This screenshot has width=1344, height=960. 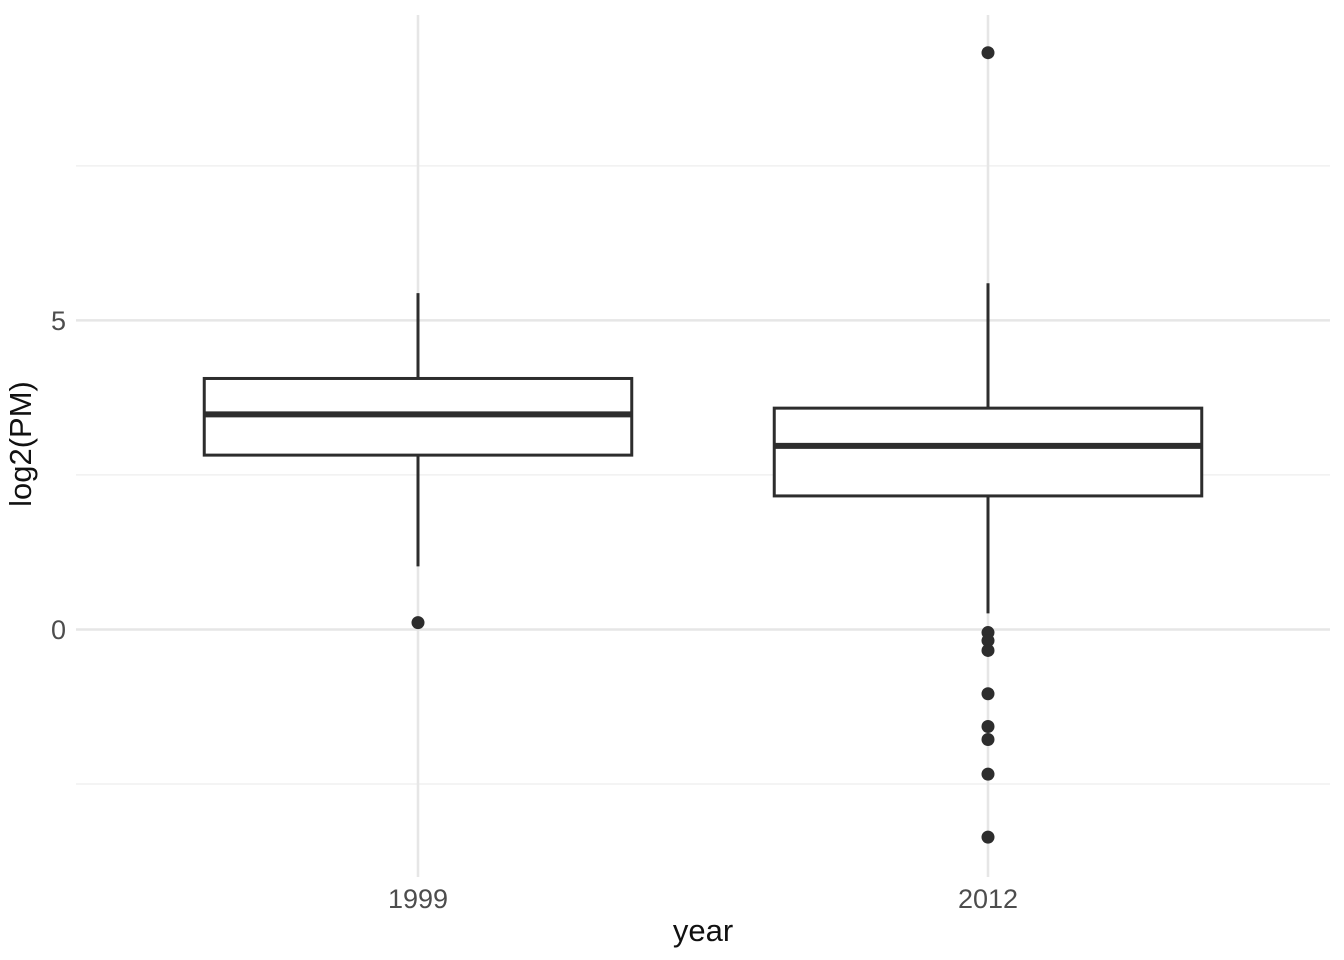 I want to click on x-axis-title: year, so click(x=703, y=930).